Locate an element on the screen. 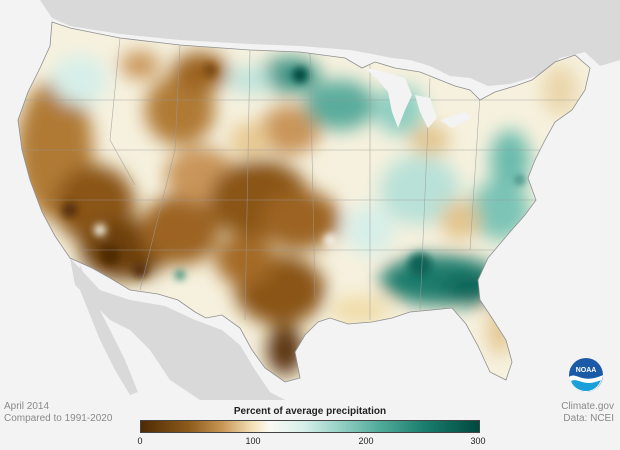 The width and height of the screenshot is (620, 450). legend-title: Percent of average precipitation is located at coordinates (310, 411).